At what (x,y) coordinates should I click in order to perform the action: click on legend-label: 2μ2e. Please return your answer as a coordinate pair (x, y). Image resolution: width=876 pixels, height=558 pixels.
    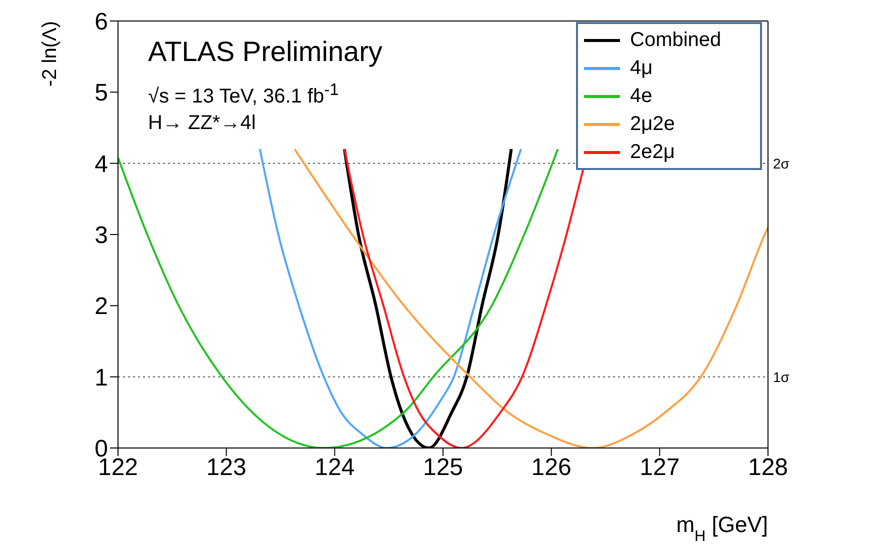
    Looking at the image, I should click on (652, 124).